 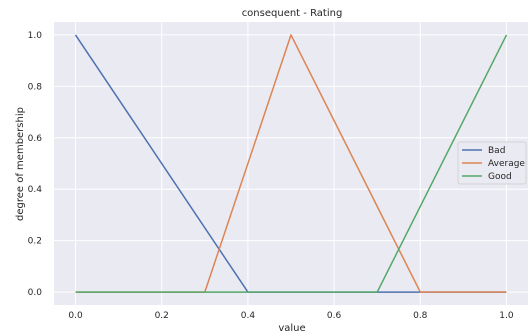 What do you see at coordinates (290, 316) in the screenshot?
I see `x-axis-ticks: 0.0 0.2 0.4 0.6 0.8 1.0` at bounding box center [290, 316].